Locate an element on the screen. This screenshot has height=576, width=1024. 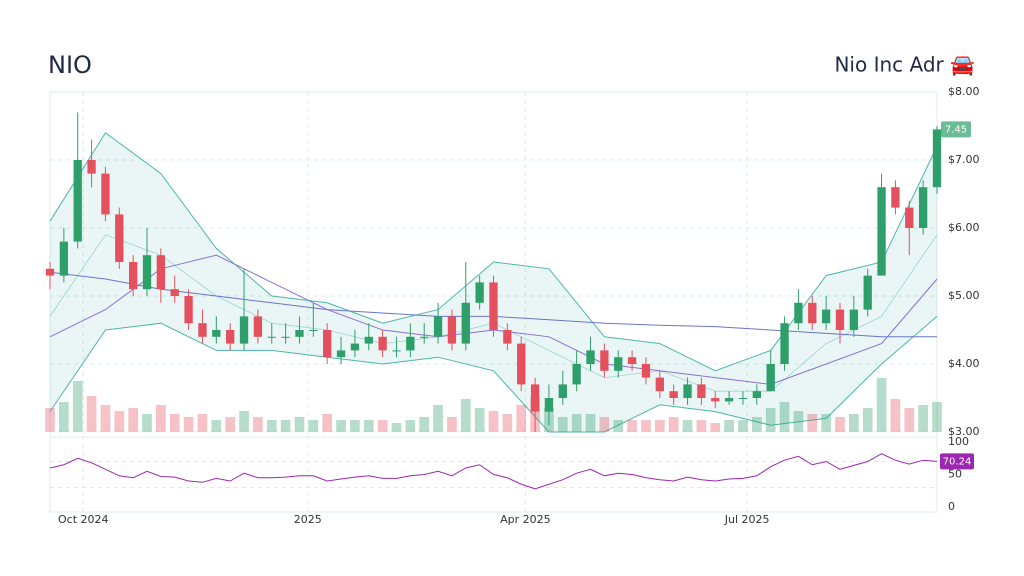
rsi-tick-label: 0 is located at coordinates (951, 506).